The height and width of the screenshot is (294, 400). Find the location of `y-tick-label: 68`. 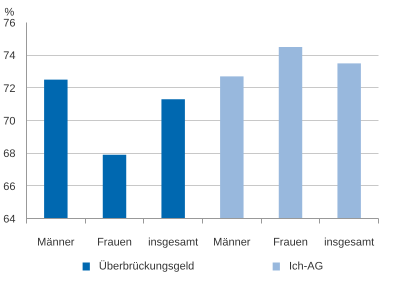

y-tick-label: 68 is located at coordinates (9, 154).